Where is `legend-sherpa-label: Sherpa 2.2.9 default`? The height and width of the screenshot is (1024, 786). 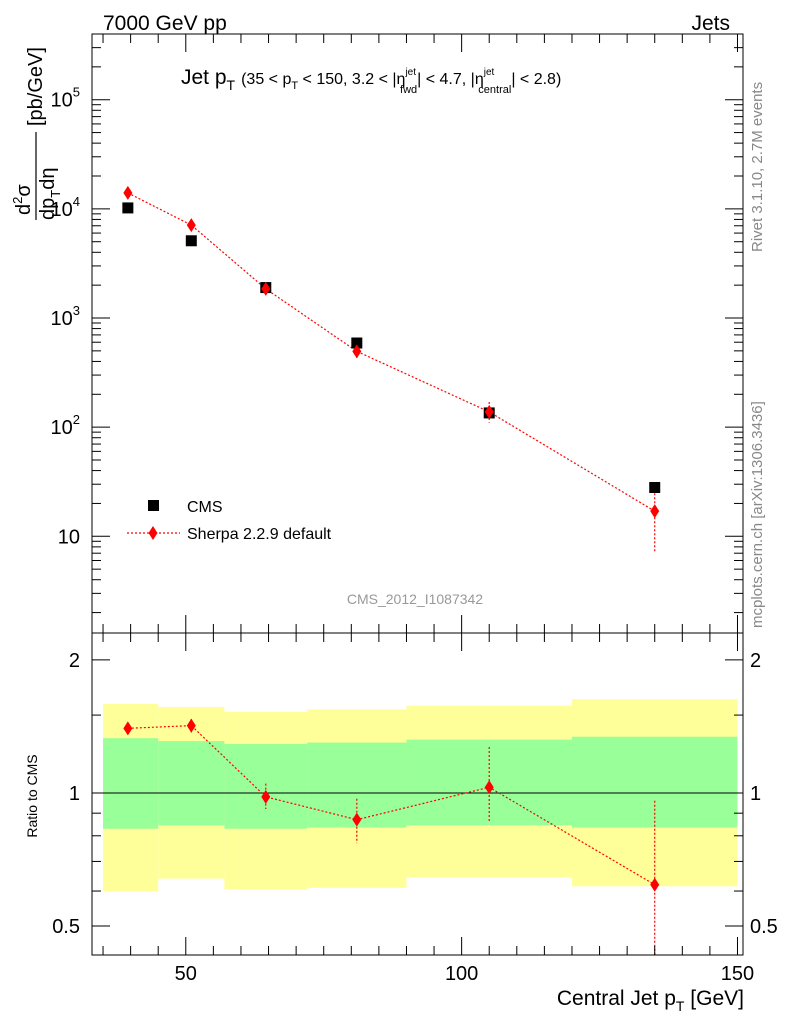 legend-sherpa-label: Sherpa 2.2.9 default is located at coordinates (259, 534).